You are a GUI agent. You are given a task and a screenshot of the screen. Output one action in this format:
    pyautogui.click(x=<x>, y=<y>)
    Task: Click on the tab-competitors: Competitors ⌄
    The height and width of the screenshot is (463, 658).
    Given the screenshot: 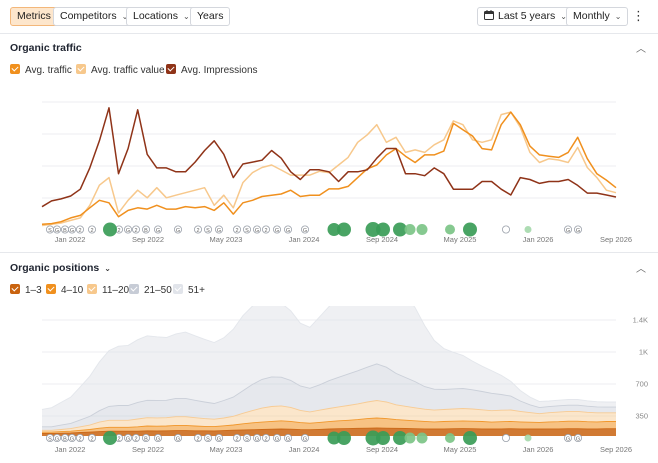 What is the action you would take?
    pyautogui.click(x=94, y=16)
    